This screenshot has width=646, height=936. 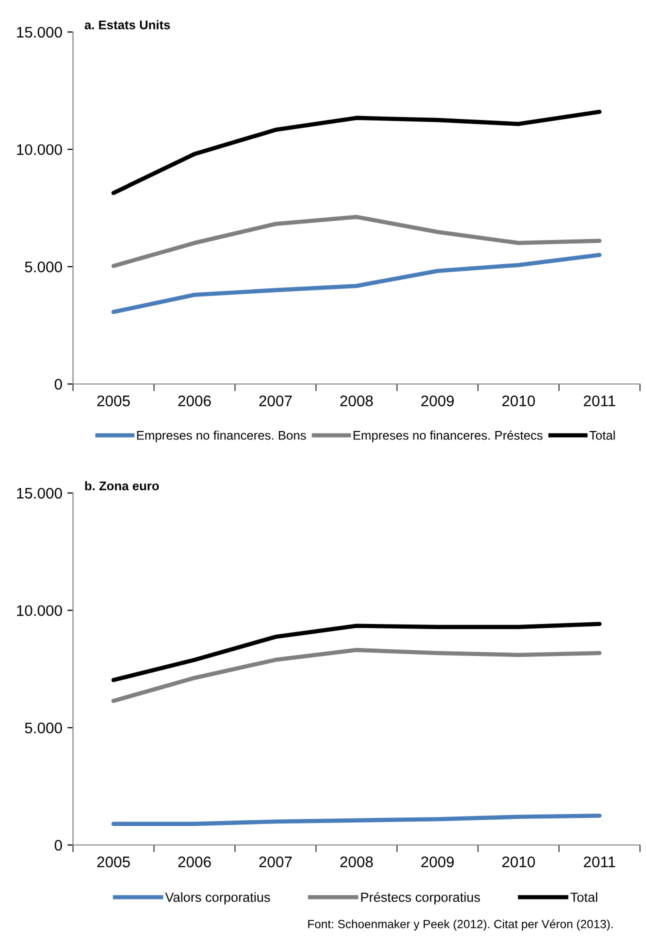 I want to click on legend-label: Valors corporatius, so click(x=217, y=898).